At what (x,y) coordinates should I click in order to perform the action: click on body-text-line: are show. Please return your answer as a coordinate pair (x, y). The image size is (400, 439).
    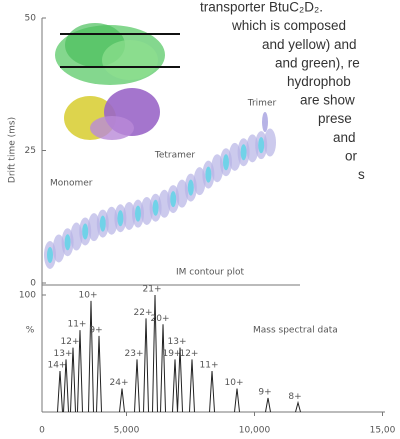
    Looking at the image, I should click on (327, 100).